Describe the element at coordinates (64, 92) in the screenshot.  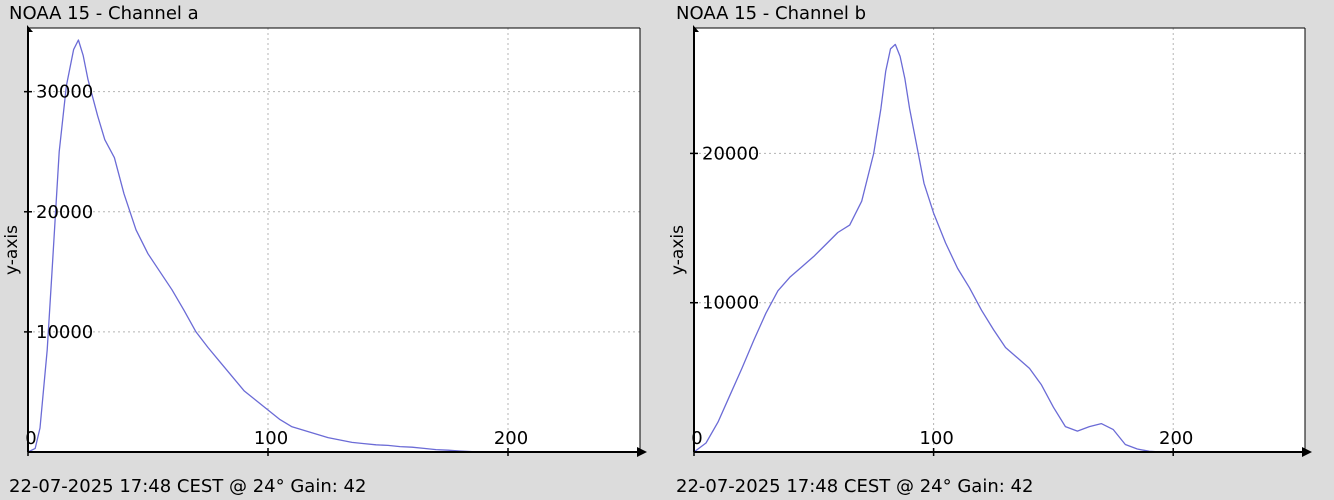
I see `y-tick-label: 30000` at that location.